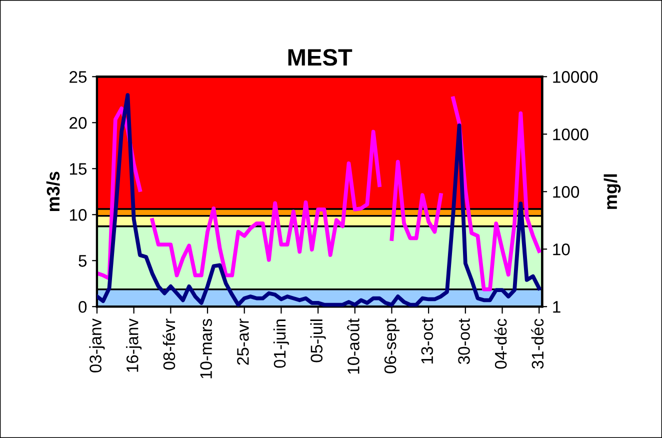 The height and width of the screenshot is (438, 662). Describe the element at coordinates (556, 307) in the screenshot. I see `y2-tick-label: 1` at that location.